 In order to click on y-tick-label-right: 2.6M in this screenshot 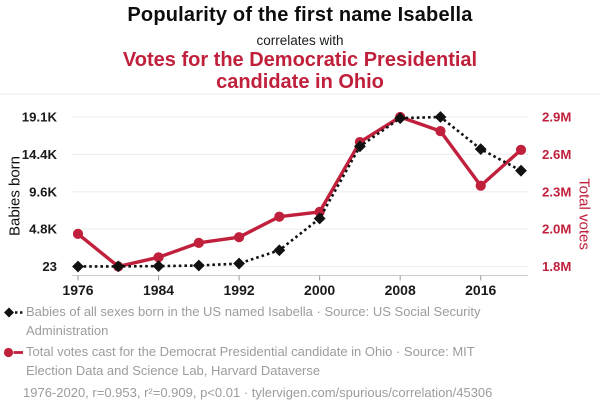, I will do `click(556, 154)`.